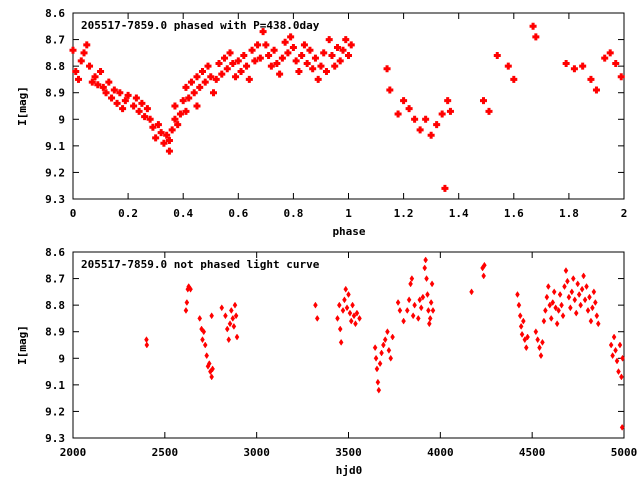 The image size is (640, 480). What do you see at coordinates (348, 213) in the screenshot?
I see `x-tick-label: 1` at bounding box center [348, 213].